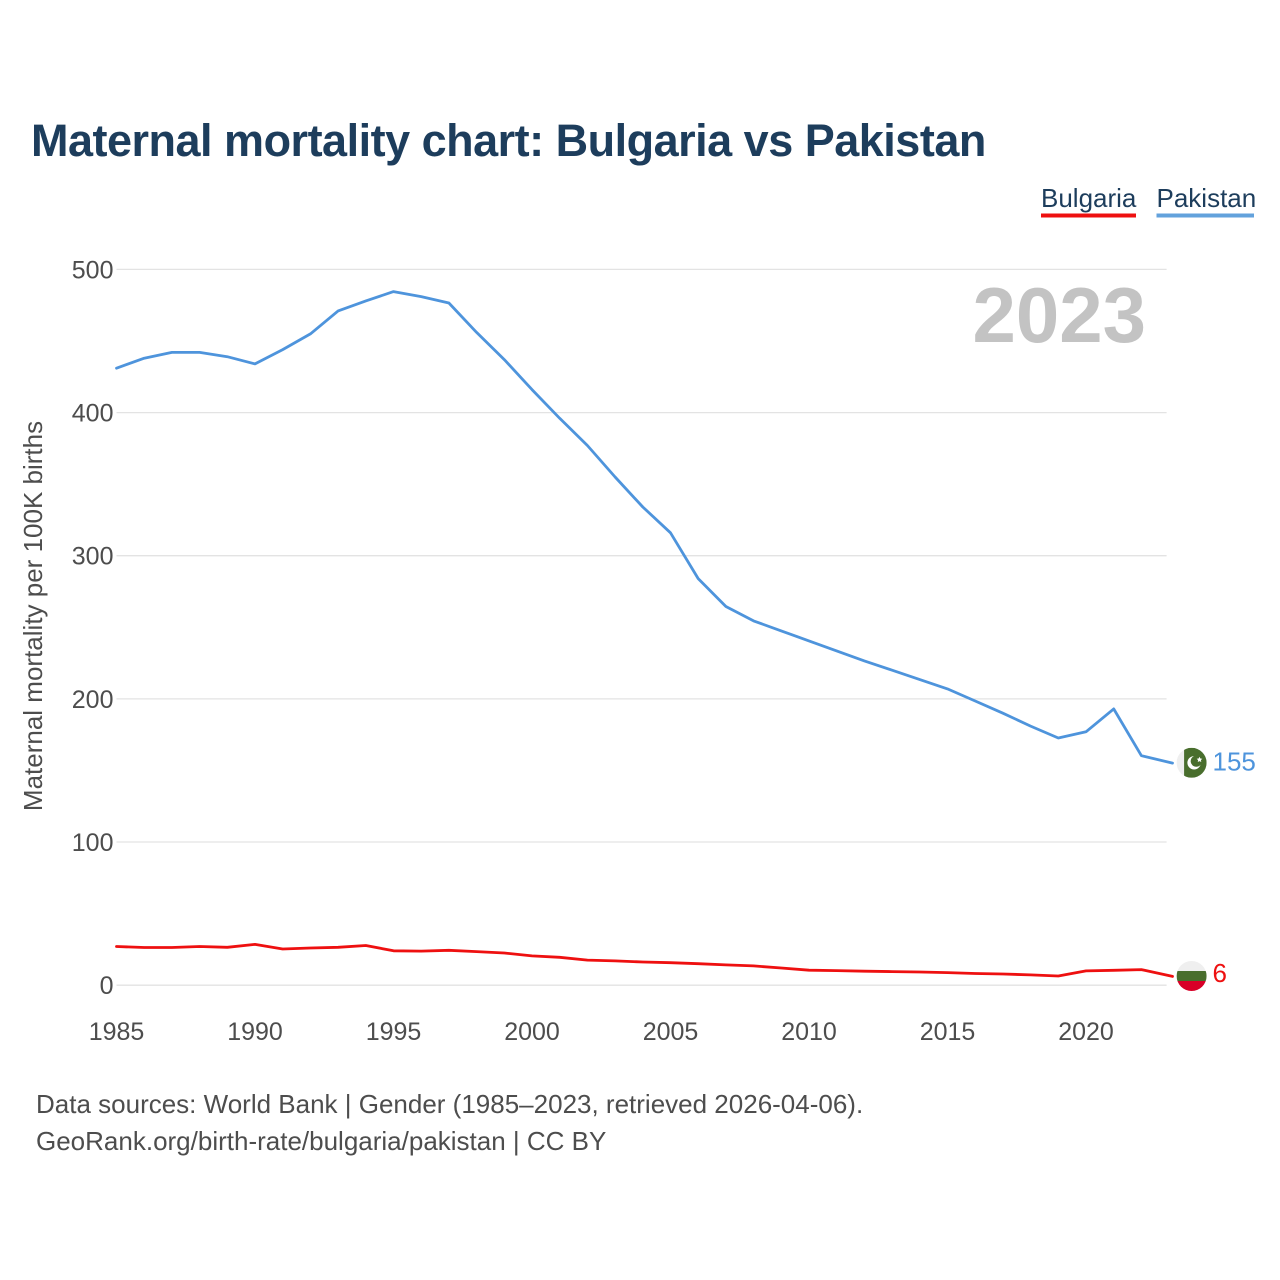  I want to click on svg-text:Maternal mortality per 100K bi: Maternal mortality per 100K births, so click(33, 616).